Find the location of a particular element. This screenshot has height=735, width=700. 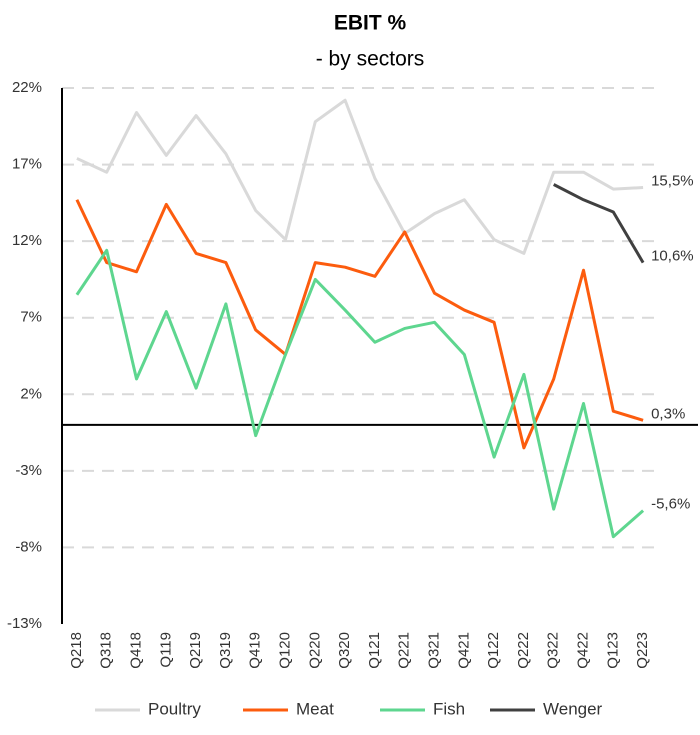

end-label: 15,5% is located at coordinates (672, 181).